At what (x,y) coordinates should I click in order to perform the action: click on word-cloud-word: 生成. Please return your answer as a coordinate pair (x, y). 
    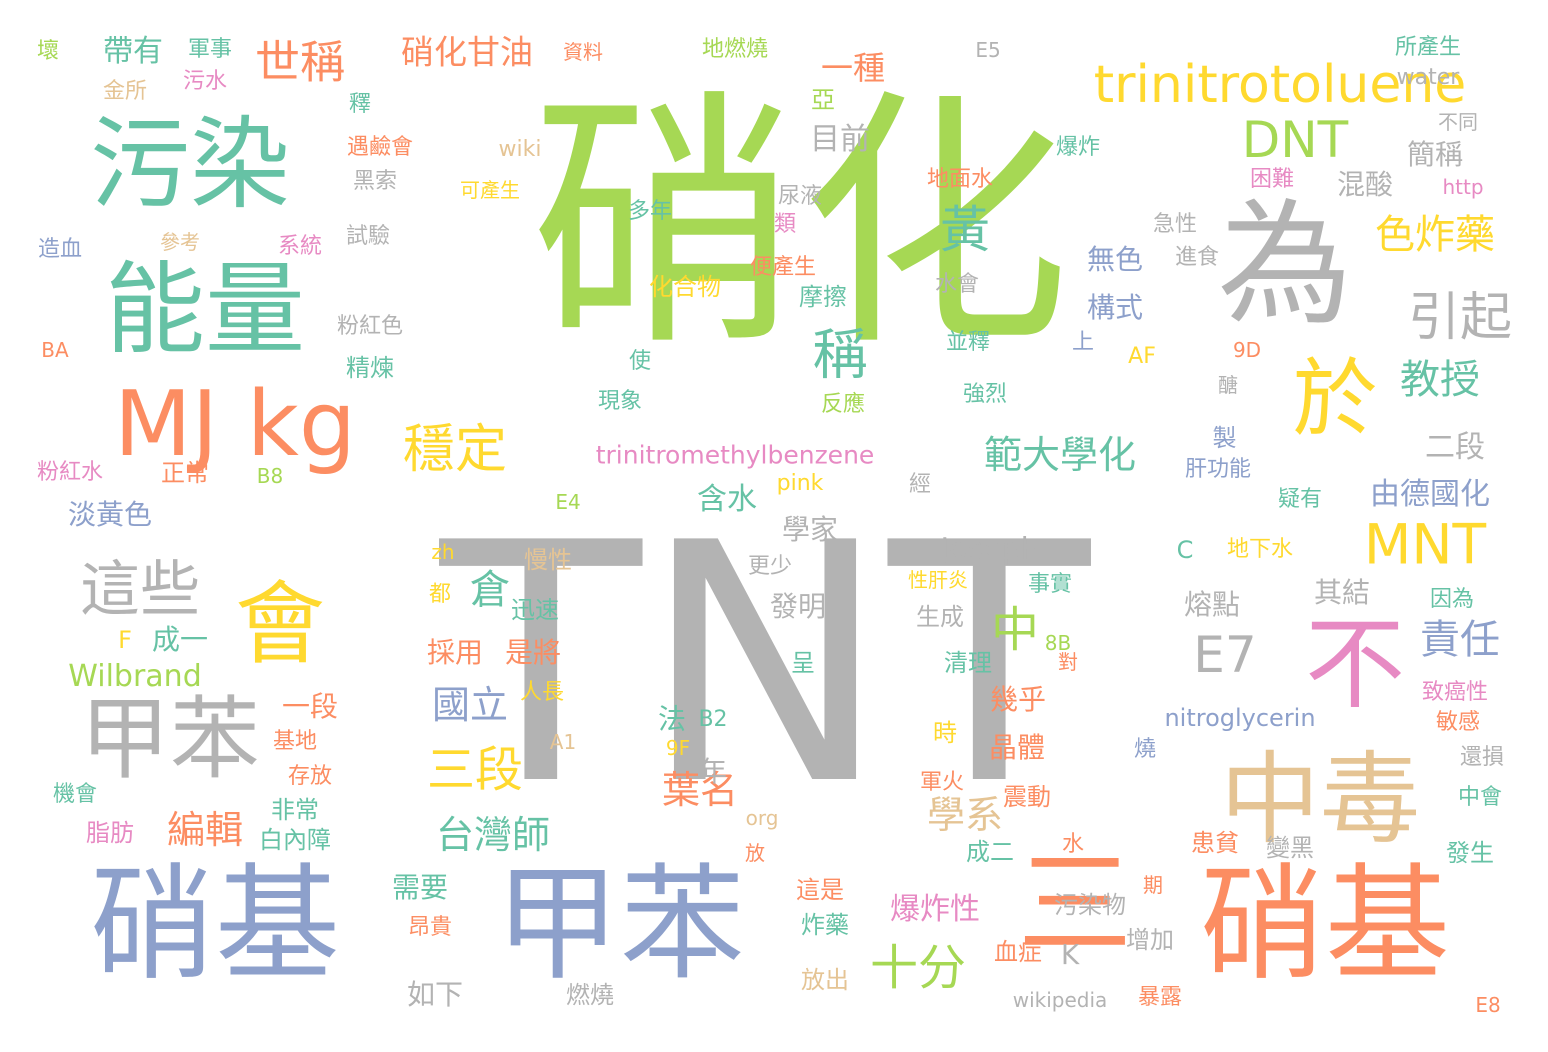
    Looking at the image, I should click on (940, 617).